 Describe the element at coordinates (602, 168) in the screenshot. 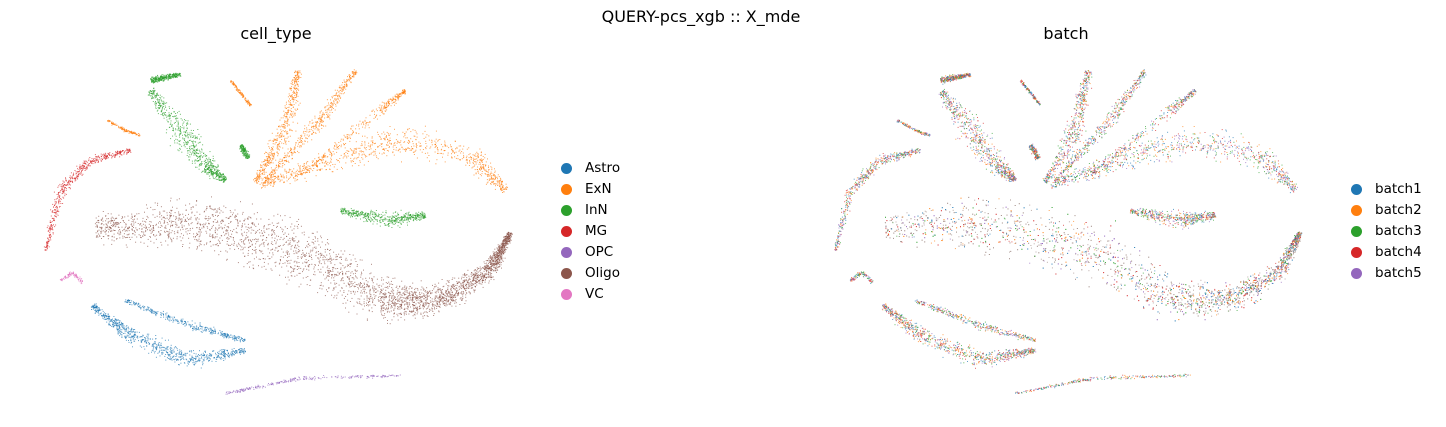

I see `legend-label: Astro` at that location.